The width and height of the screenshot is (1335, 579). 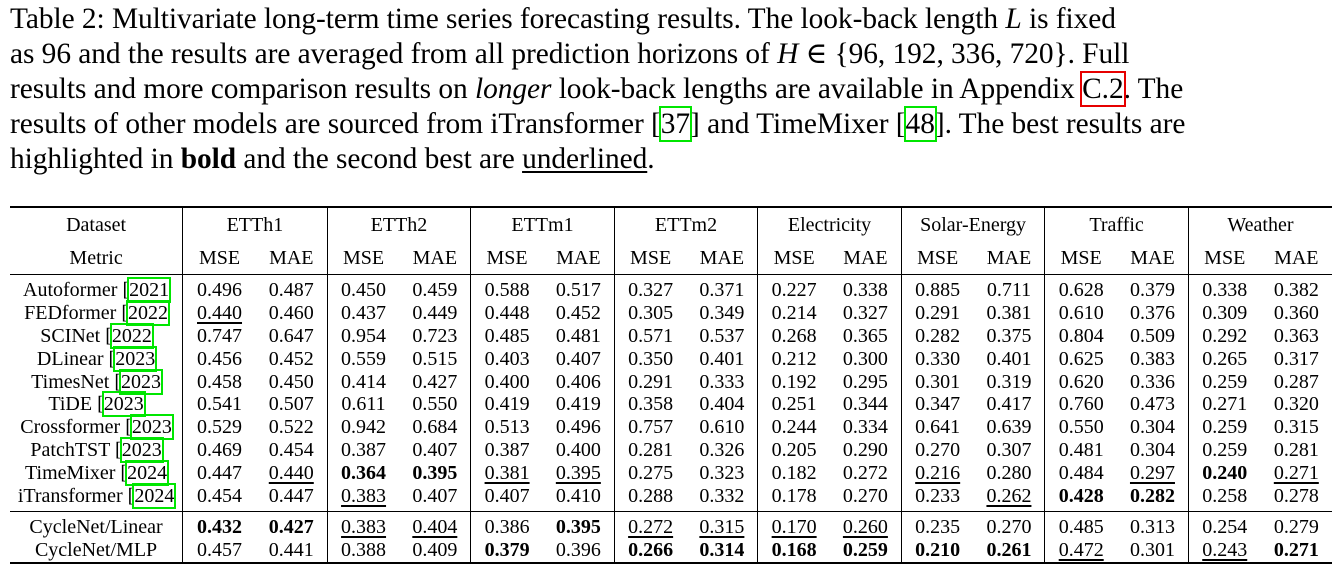 I want to click on value: 0.610, so click(x=722, y=427).